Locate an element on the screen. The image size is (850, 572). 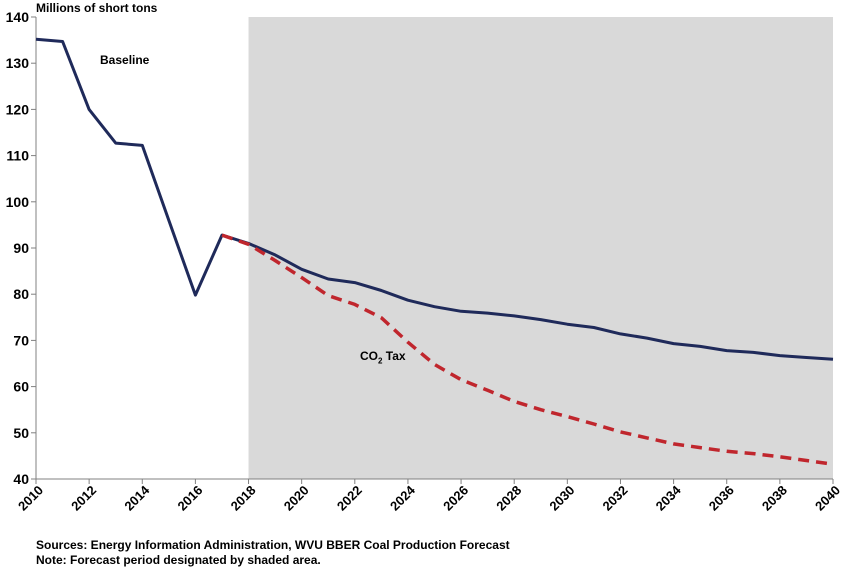
y-tick-label: 120 is located at coordinates (18, 109).